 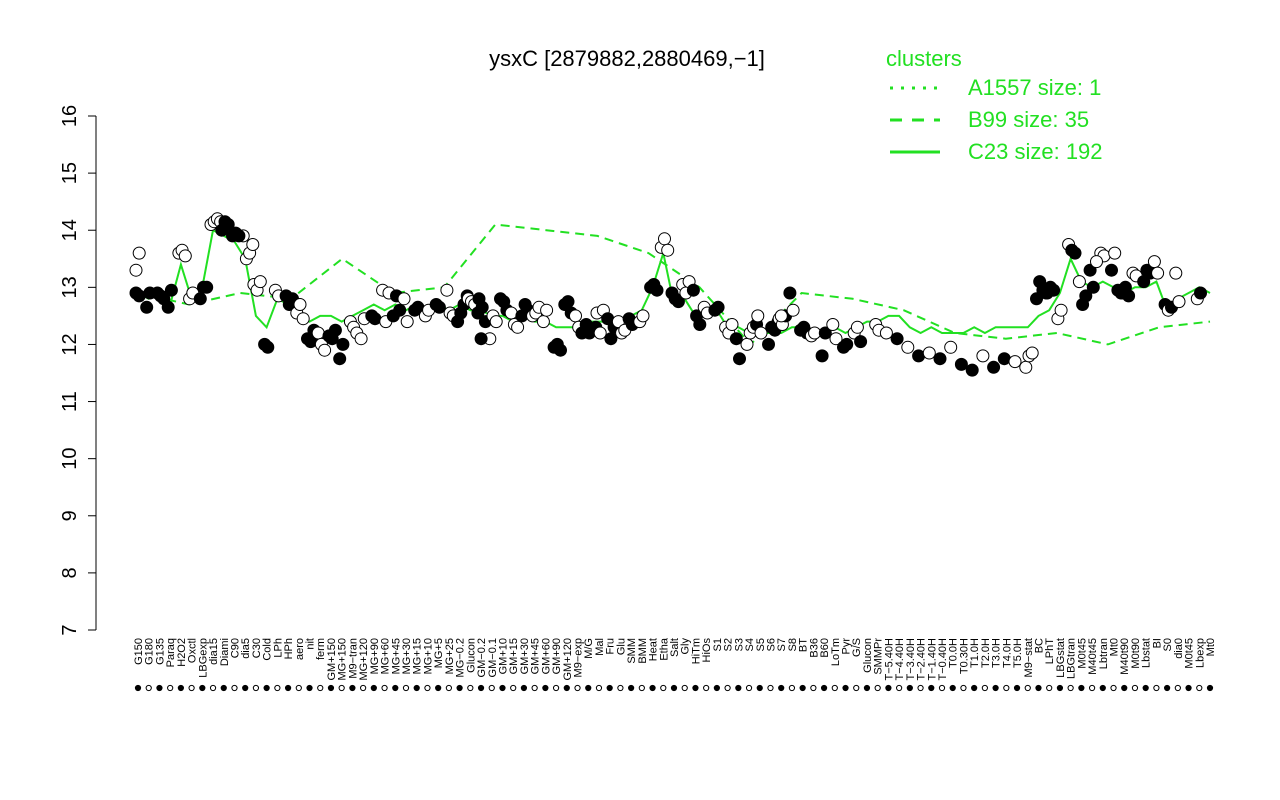 What do you see at coordinates (1028, 119) in the screenshot?
I see `legend-entry-1: B99 size: 35` at bounding box center [1028, 119].